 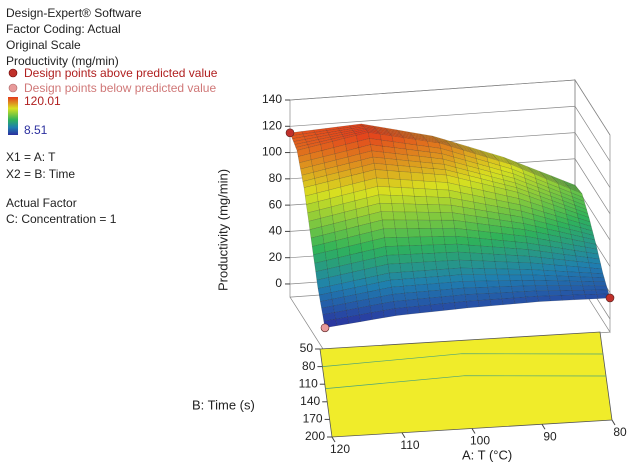 I want to click on z-tick-label: 60, so click(x=276, y=204).